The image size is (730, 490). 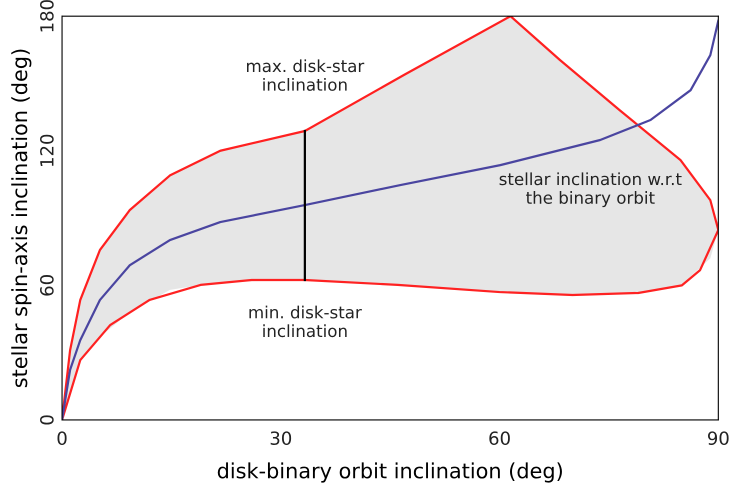 I want to click on annotation: min. disk-star inclination, so click(x=305, y=322).